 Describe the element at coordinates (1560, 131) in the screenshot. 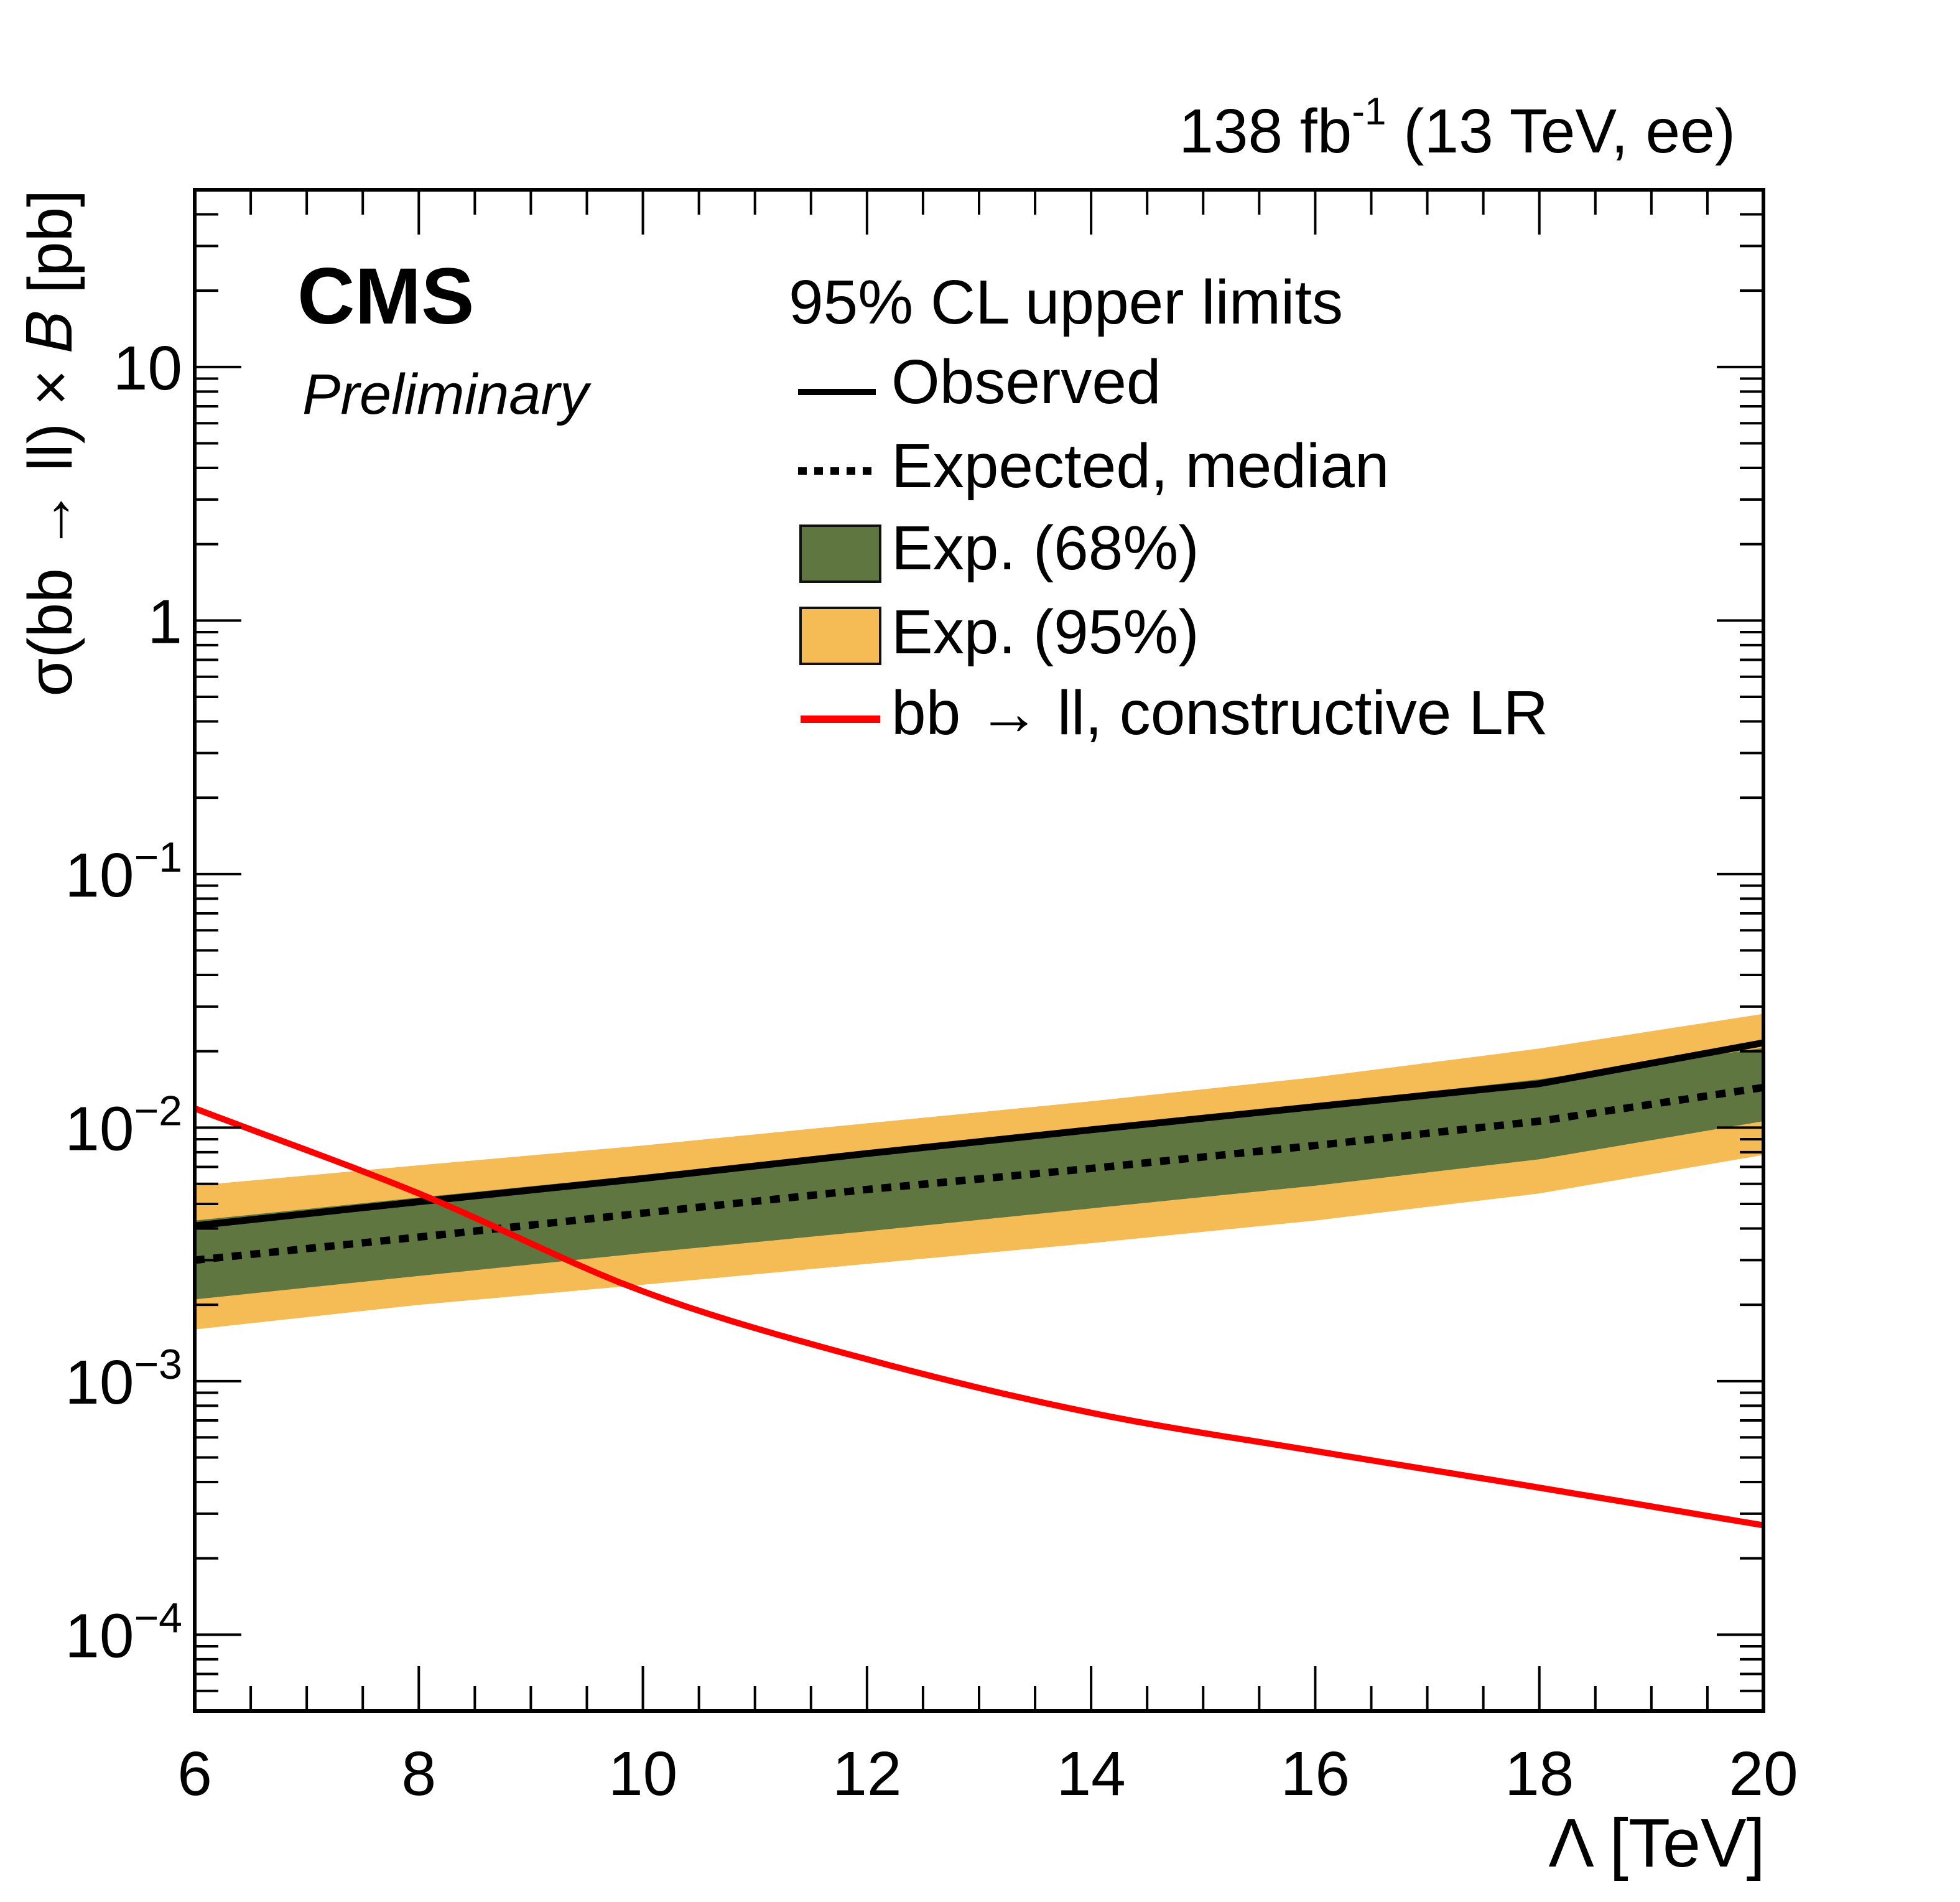

I see `energy-label: (13 TeV, ee)` at that location.